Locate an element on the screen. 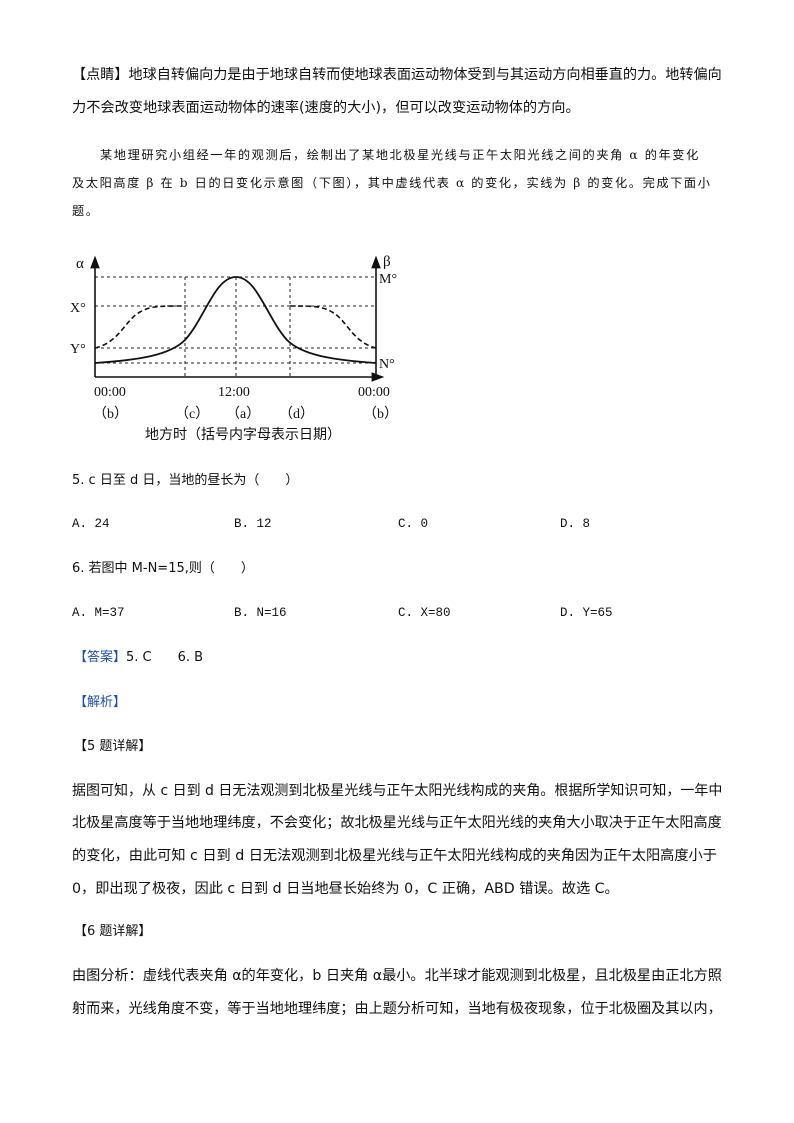 This screenshot has width=794, height=1123. question-6-stem: 6. 若图中 M-N=15,则（ ） is located at coordinates (163, 568).